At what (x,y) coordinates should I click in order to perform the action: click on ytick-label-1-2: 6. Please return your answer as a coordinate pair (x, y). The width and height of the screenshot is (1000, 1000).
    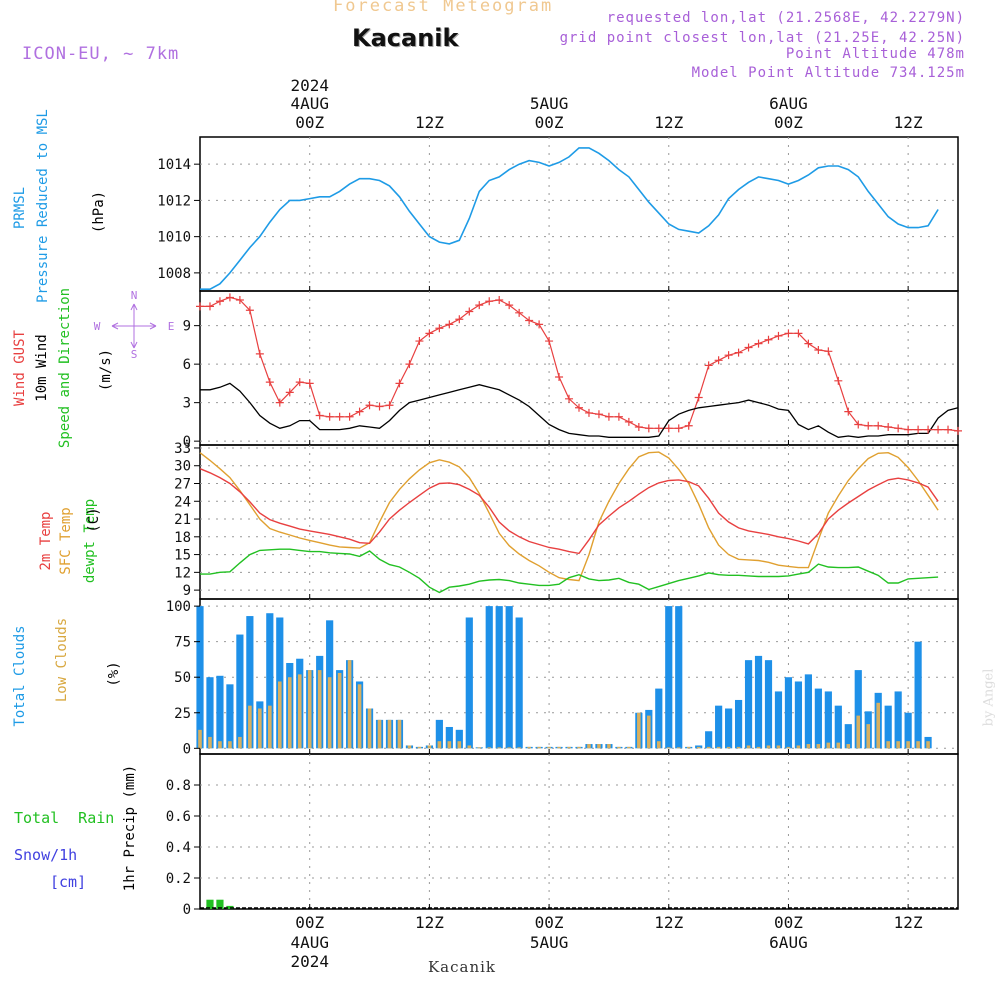
    Looking at the image, I should click on (187, 365).